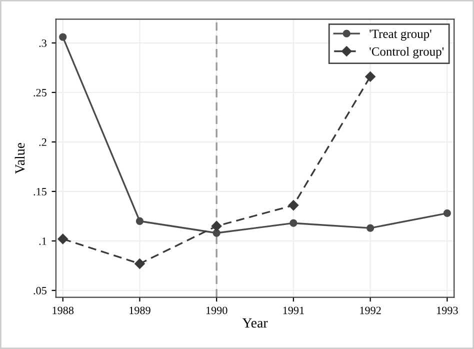  I want to click on x-tick-label: 1992, so click(370, 310).